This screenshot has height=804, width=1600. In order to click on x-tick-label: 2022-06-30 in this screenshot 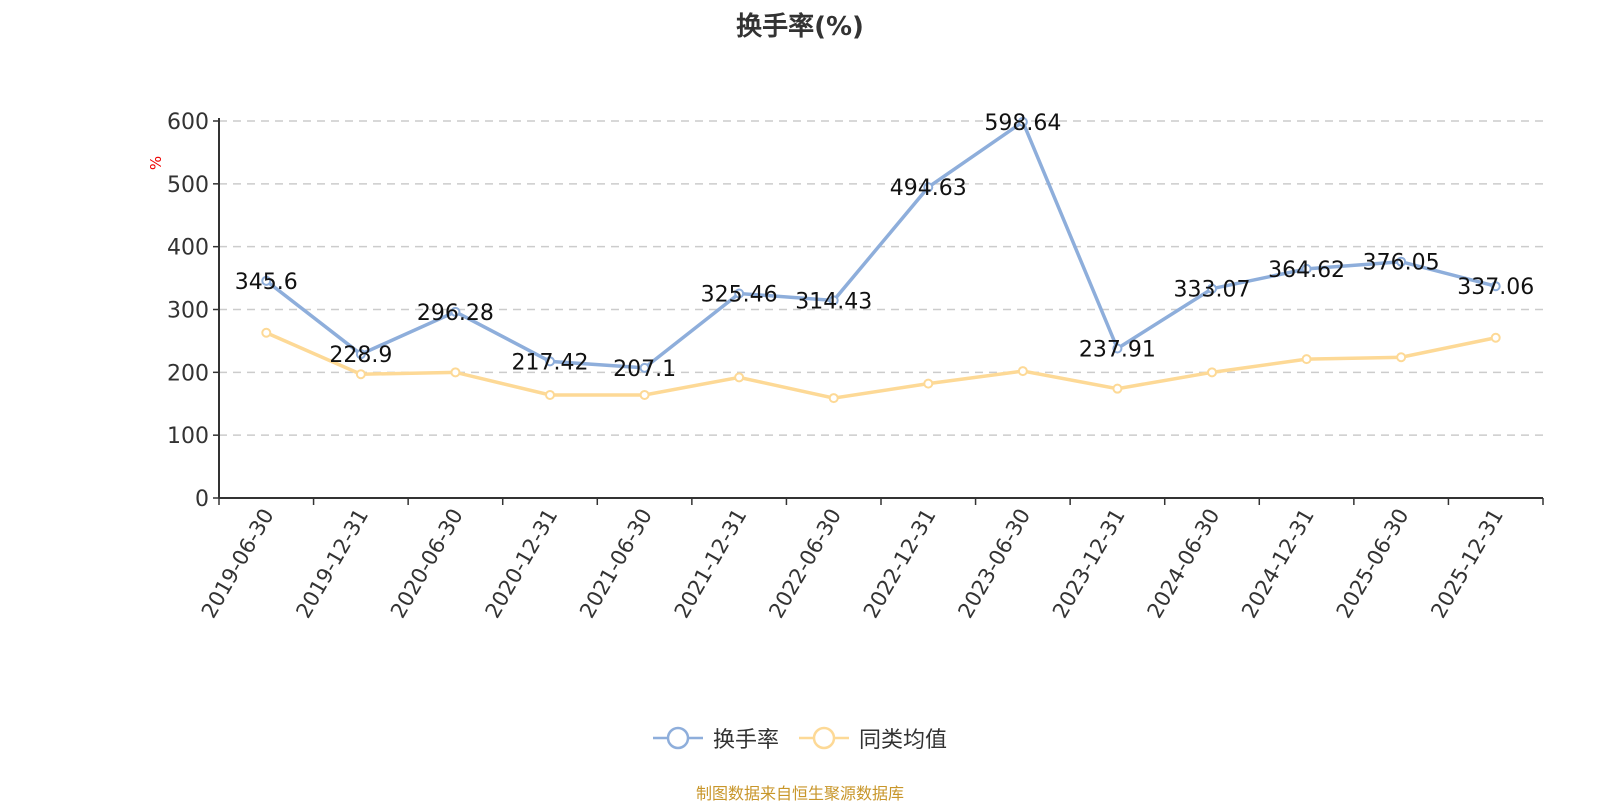, I will do `click(805, 564)`.